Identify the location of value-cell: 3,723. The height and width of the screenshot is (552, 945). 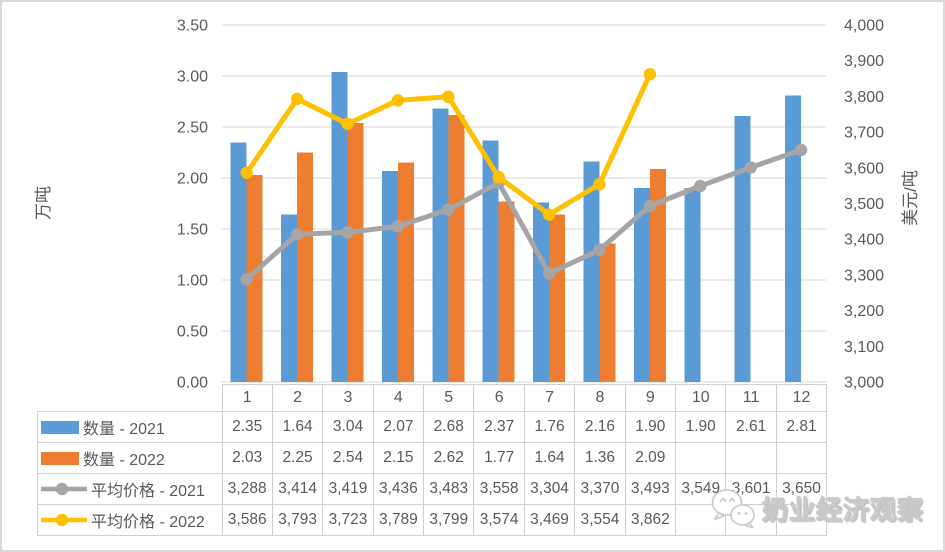
(348, 520).